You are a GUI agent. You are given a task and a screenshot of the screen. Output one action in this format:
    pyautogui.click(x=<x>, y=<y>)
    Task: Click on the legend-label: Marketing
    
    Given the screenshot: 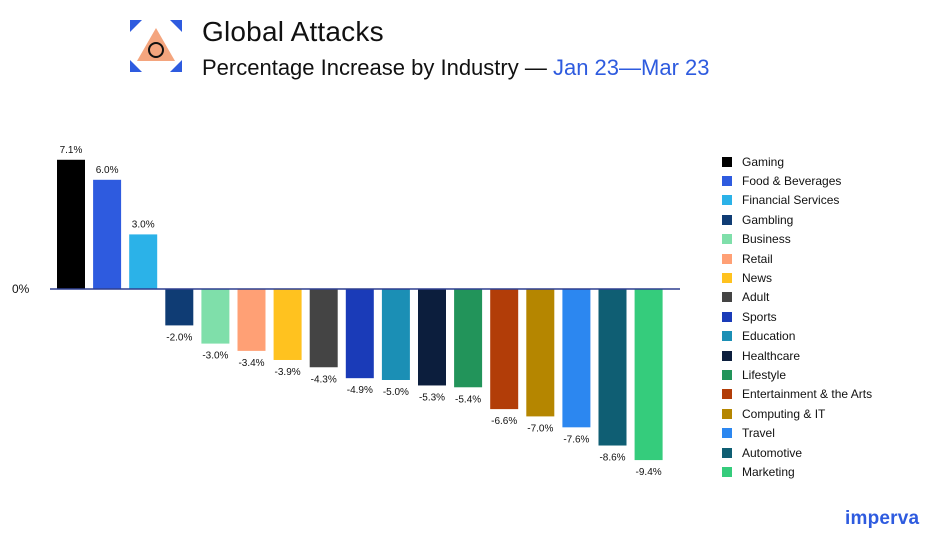 What is the action you would take?
    pyautogui.click(x=768, y=471)
    